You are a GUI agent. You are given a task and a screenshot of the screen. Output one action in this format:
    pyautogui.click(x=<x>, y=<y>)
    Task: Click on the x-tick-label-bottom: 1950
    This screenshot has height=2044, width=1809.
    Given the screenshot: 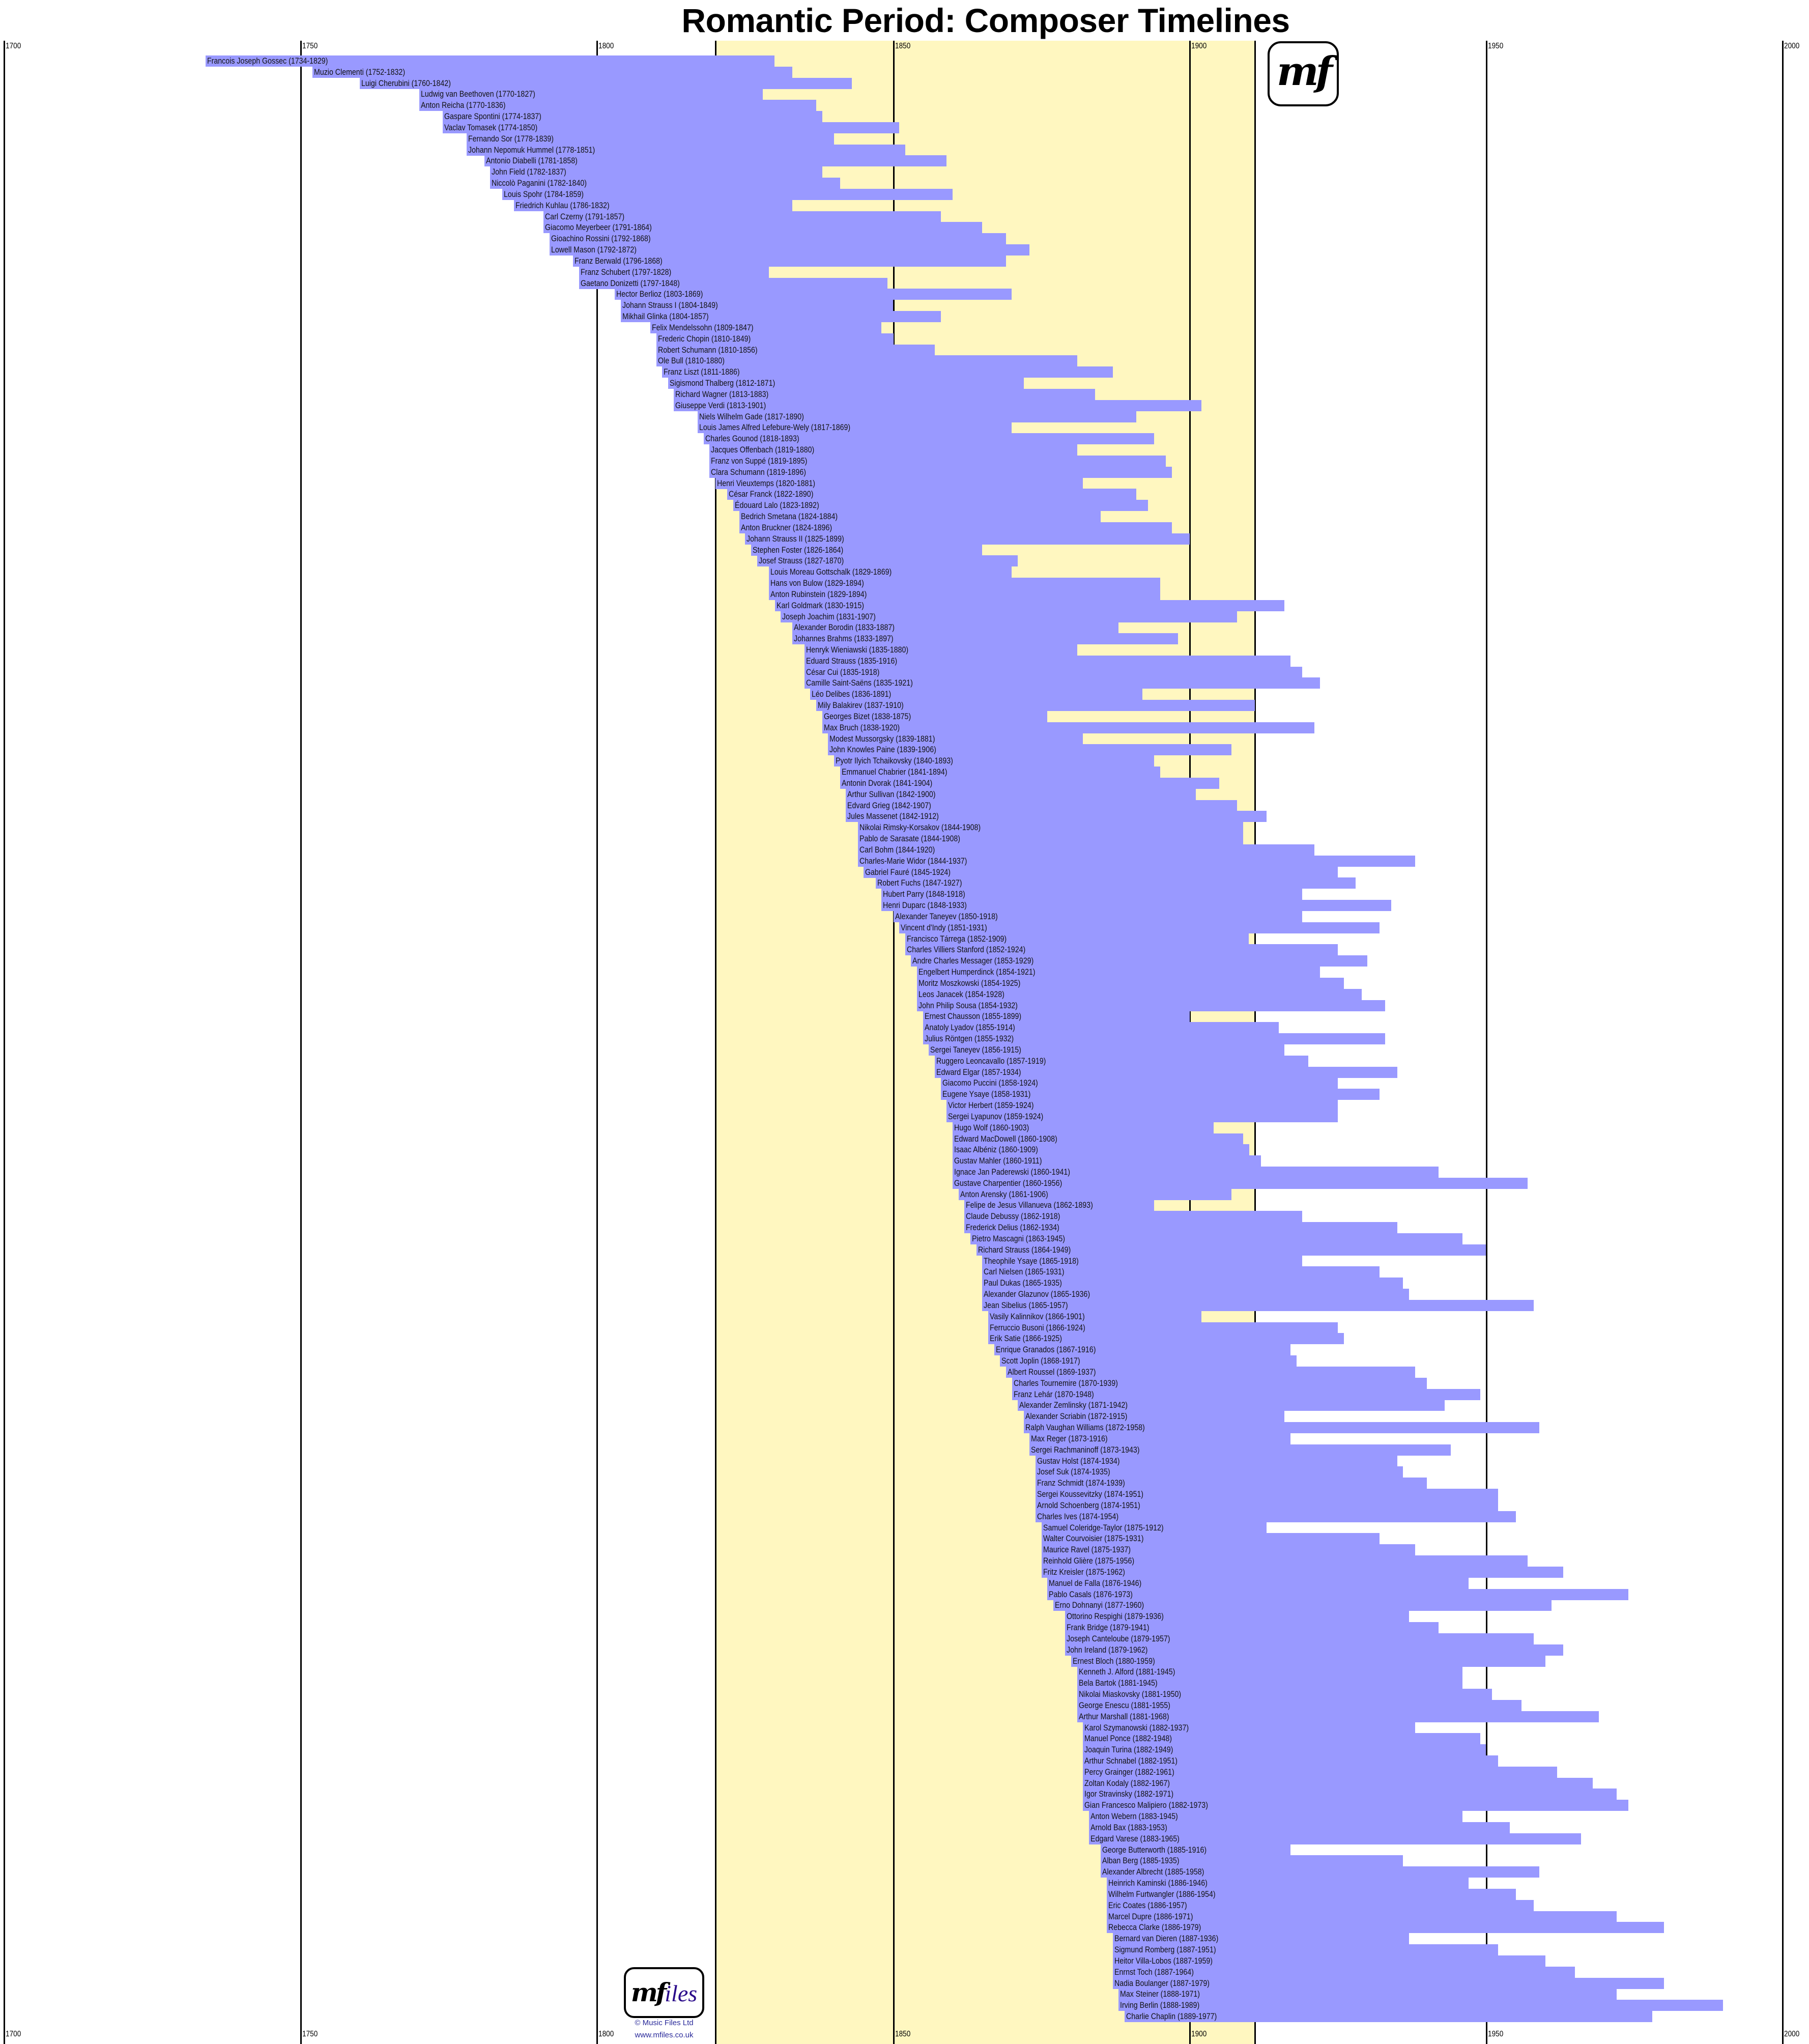 What is the action you would take?
    pyautogui.click(x=1495, y=2034)
    